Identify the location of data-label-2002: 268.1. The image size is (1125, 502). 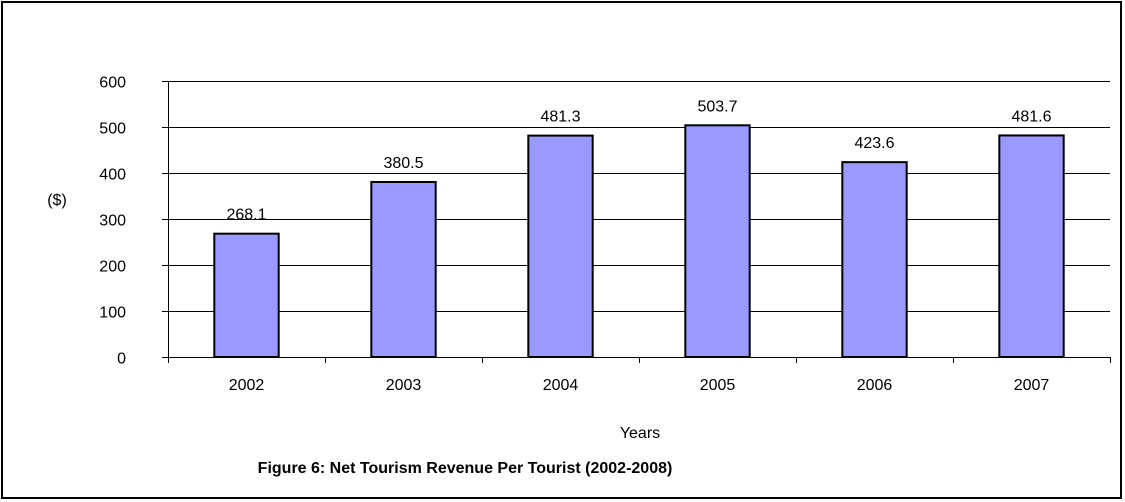
(246, 215).